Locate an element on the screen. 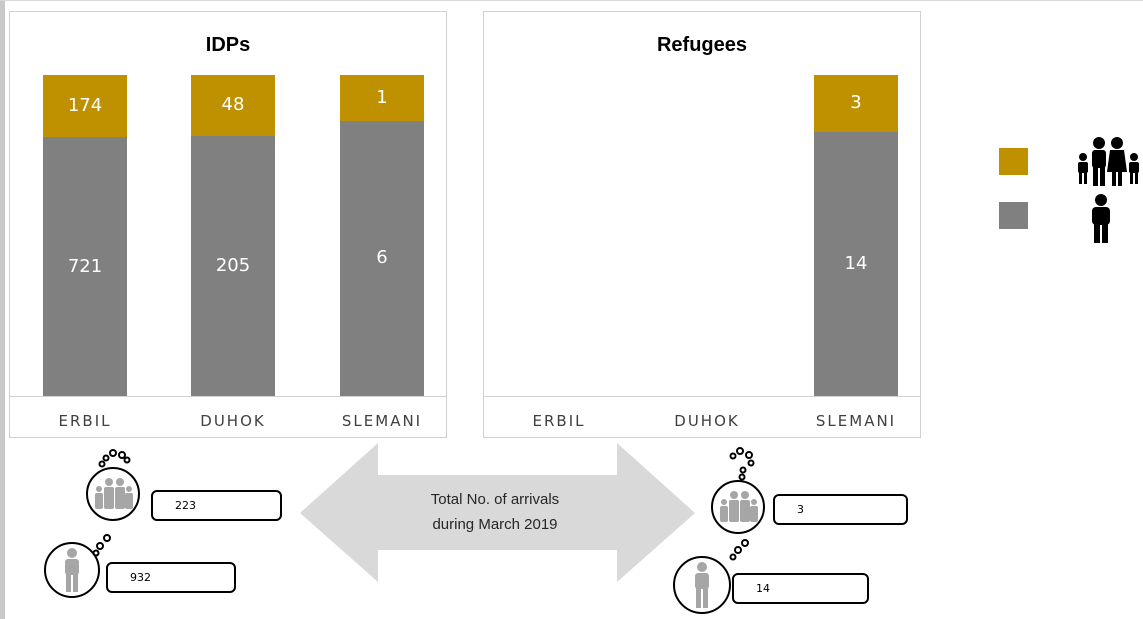 Image resolution: width=1143 pixels, height=619 pixels. legend-swatch-individuals is located at coordinates (1013, 215).